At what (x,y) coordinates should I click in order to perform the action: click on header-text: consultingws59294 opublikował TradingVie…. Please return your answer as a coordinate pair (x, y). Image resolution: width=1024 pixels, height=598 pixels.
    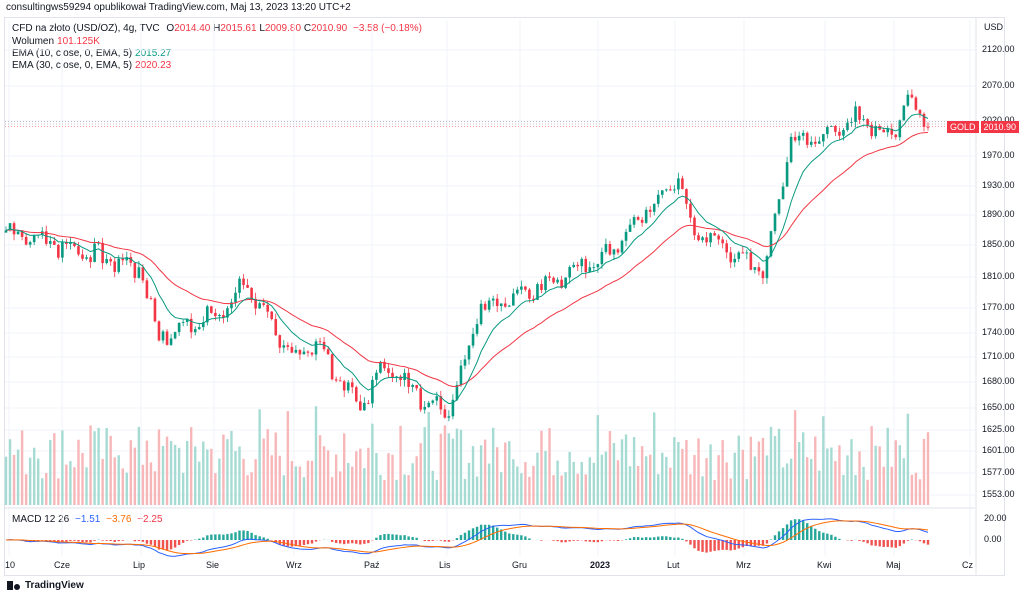
    Looking at the image, I should click on (178, 7).